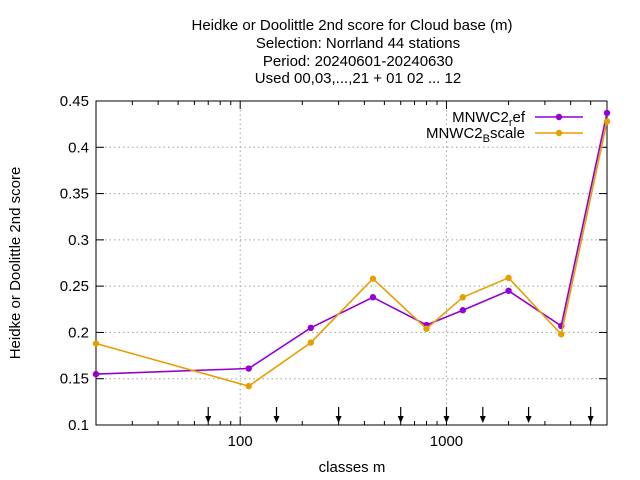  Describe the element at coordinates (74, 379) in the screenshot. I see `y-tick-label: 0.15` at that location.